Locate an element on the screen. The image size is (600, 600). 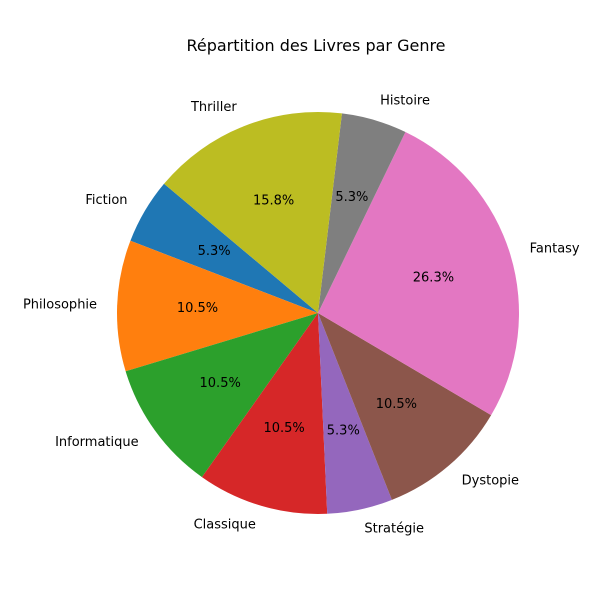
percent-label-fiction: 5.3% is located at coordinates (214, 251).